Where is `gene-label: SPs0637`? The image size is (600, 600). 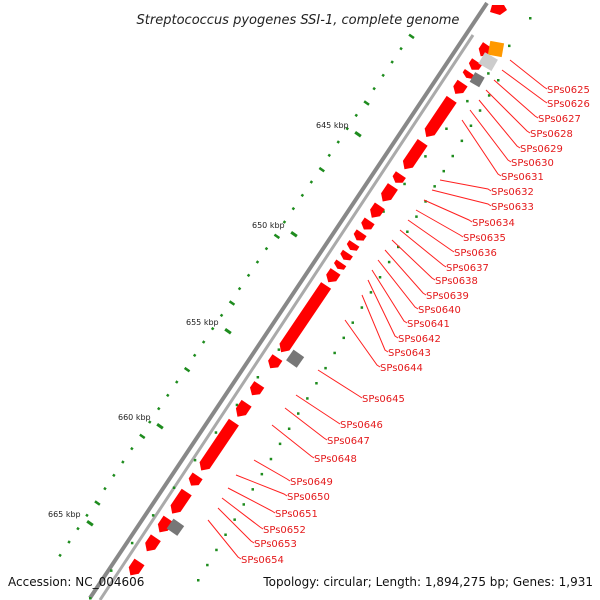 gene-label: SPs0637 is located at coordinates (467, 268).